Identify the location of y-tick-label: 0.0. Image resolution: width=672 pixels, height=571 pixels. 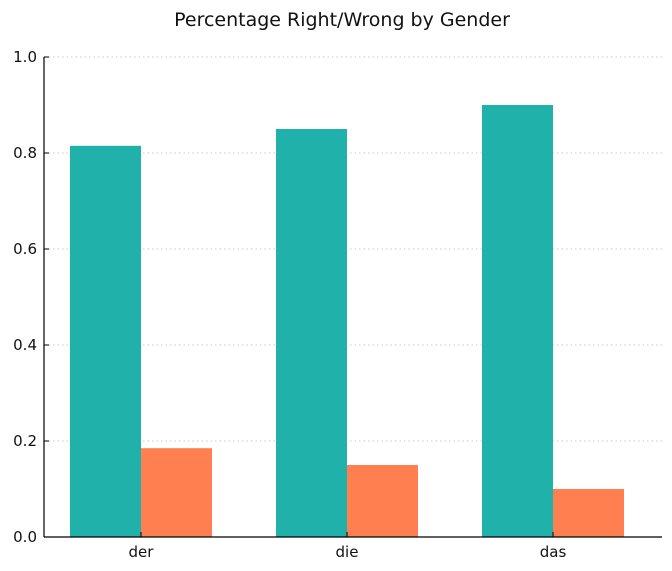
(25, 537).